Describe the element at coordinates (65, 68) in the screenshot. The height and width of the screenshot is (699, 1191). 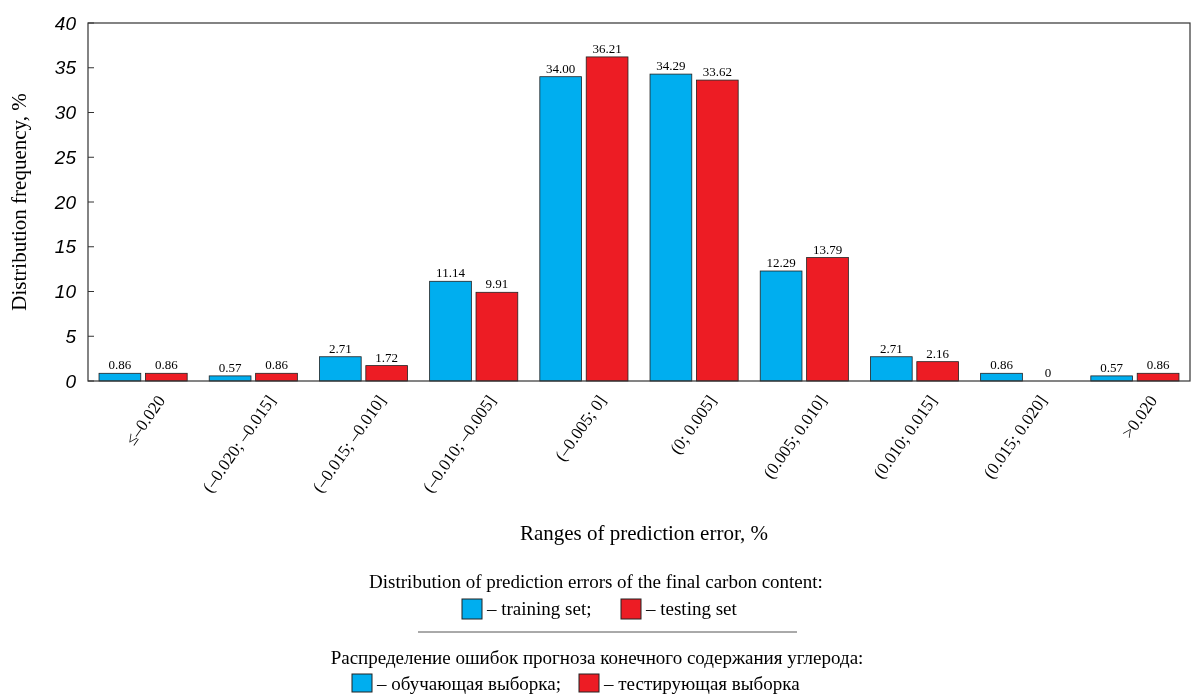
I see `y-tick-label: 35` at that location.